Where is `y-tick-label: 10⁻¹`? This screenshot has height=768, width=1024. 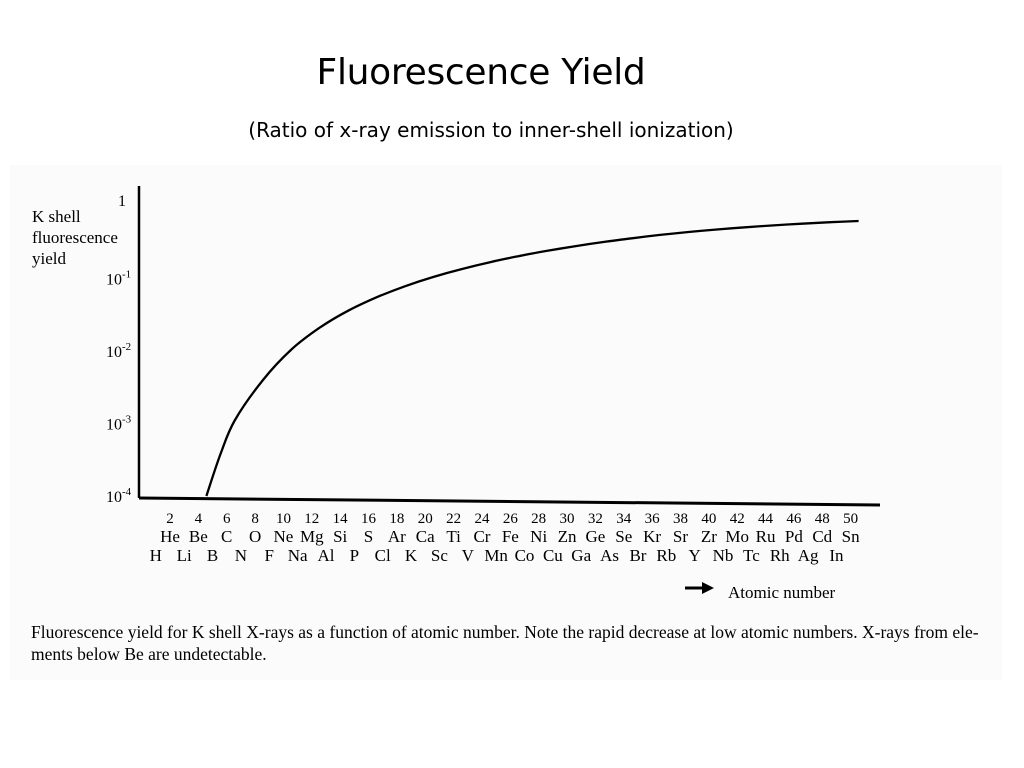 y-tick-label: 10⁻¹ is located at coordinates (118, 279).